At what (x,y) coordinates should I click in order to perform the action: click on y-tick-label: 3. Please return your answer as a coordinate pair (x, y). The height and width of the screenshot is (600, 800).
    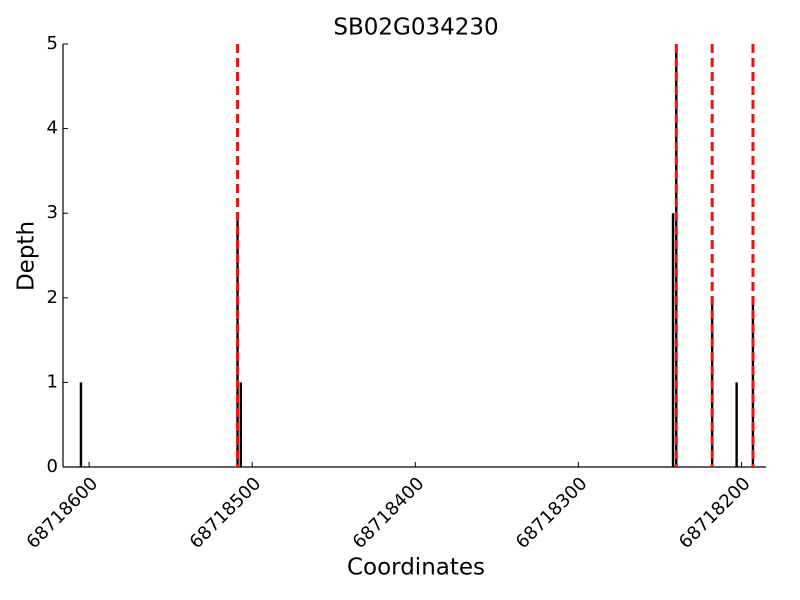
    Looking at the image, I should click on (52, 212).